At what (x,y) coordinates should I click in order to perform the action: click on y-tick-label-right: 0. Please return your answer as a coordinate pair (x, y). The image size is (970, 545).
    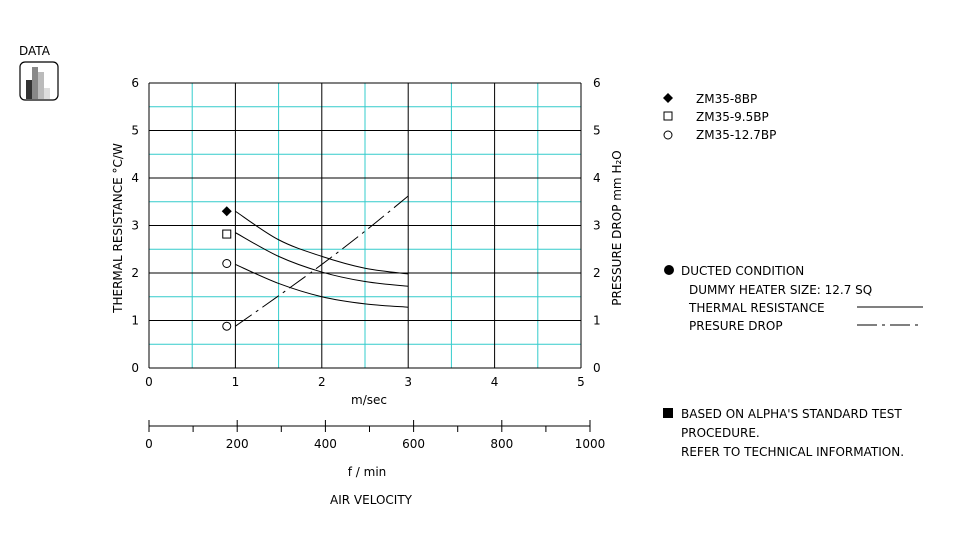
    Looking at the image, I should click on (597, 368).